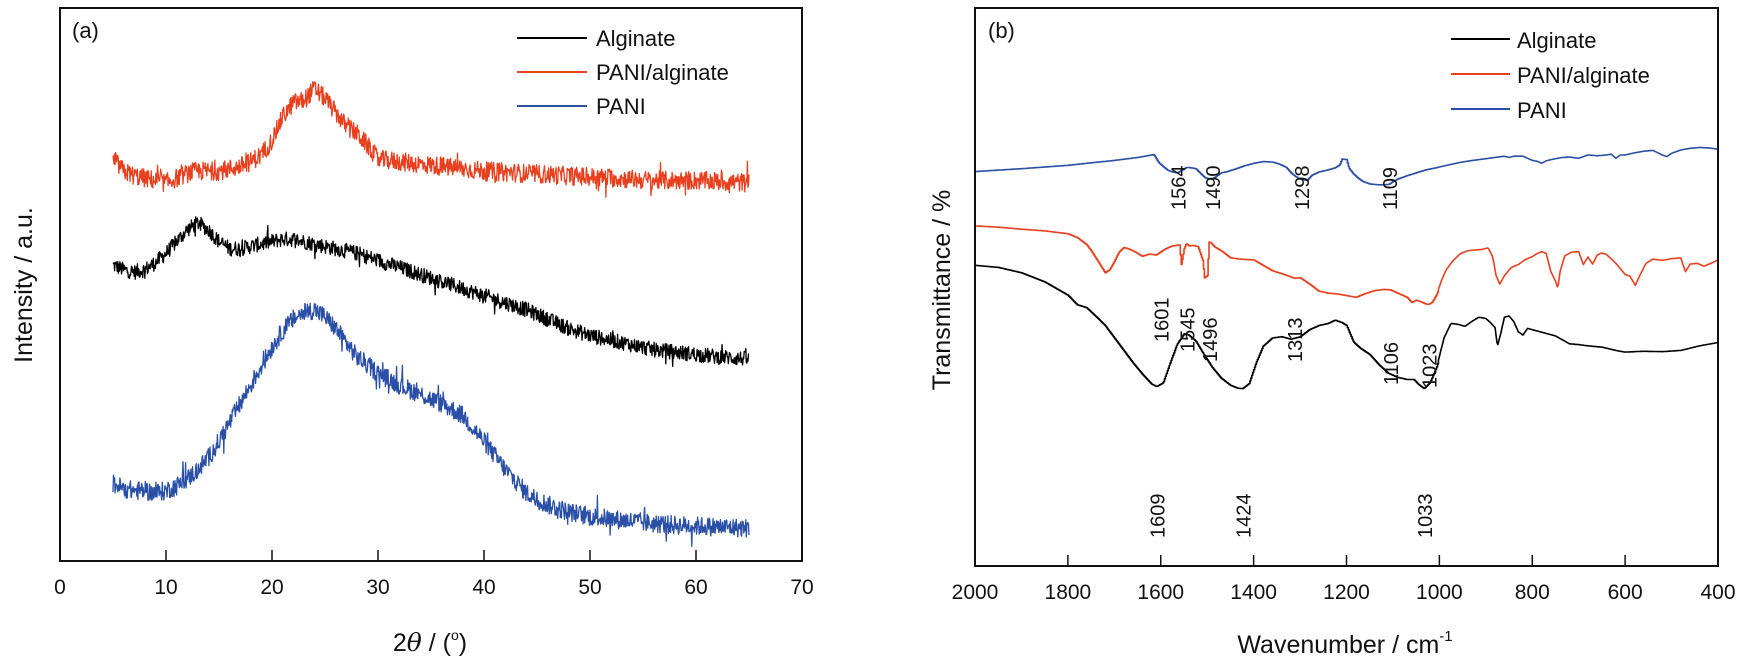 The height and width of the screenshot is (662, 1747). I want to click on x-tick-label: 0, so click(60, 587).